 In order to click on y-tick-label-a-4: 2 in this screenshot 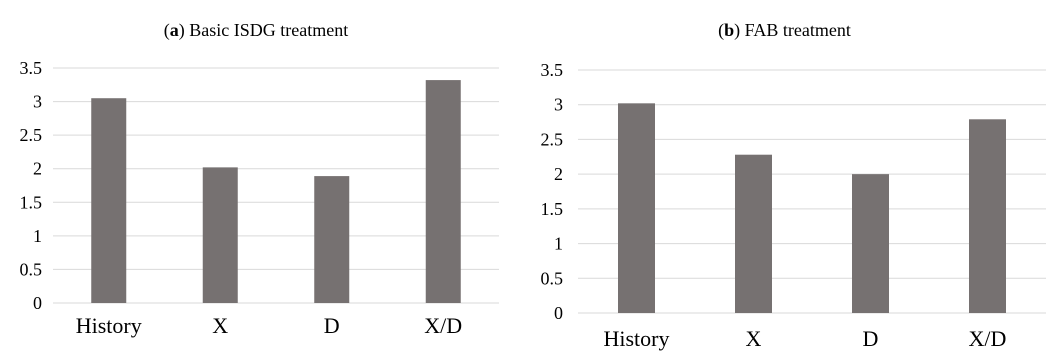, I will do `click(37, 169)`.